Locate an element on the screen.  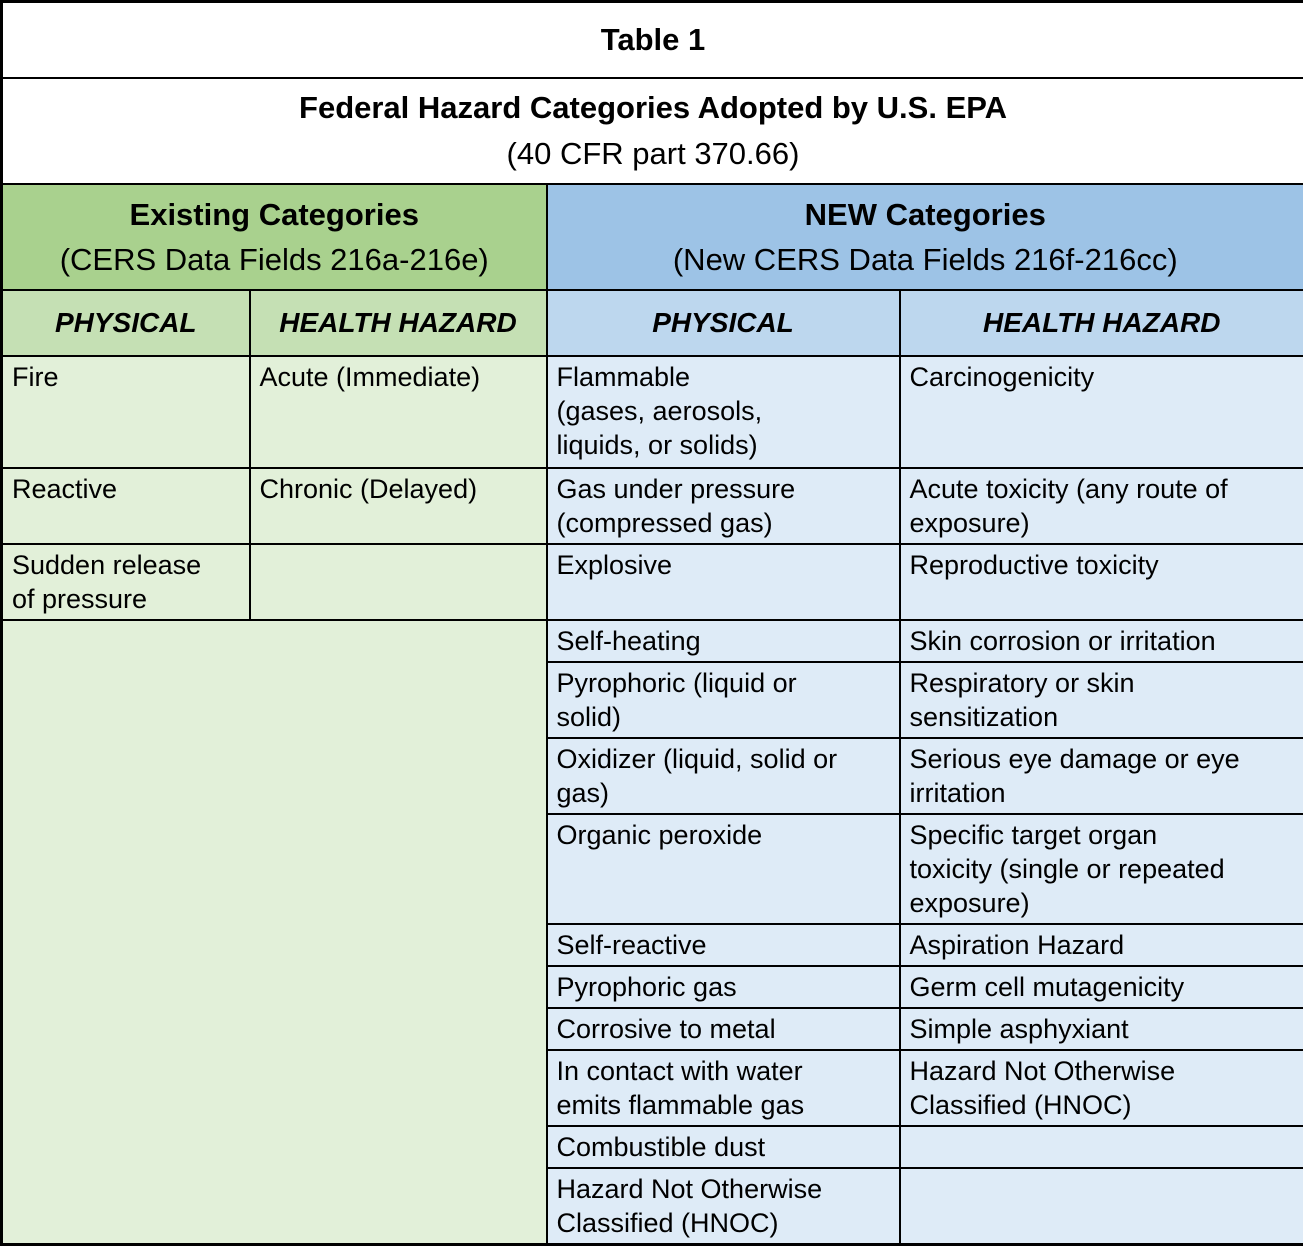
table-title: Table 1 is located at coordinates (653, 40).